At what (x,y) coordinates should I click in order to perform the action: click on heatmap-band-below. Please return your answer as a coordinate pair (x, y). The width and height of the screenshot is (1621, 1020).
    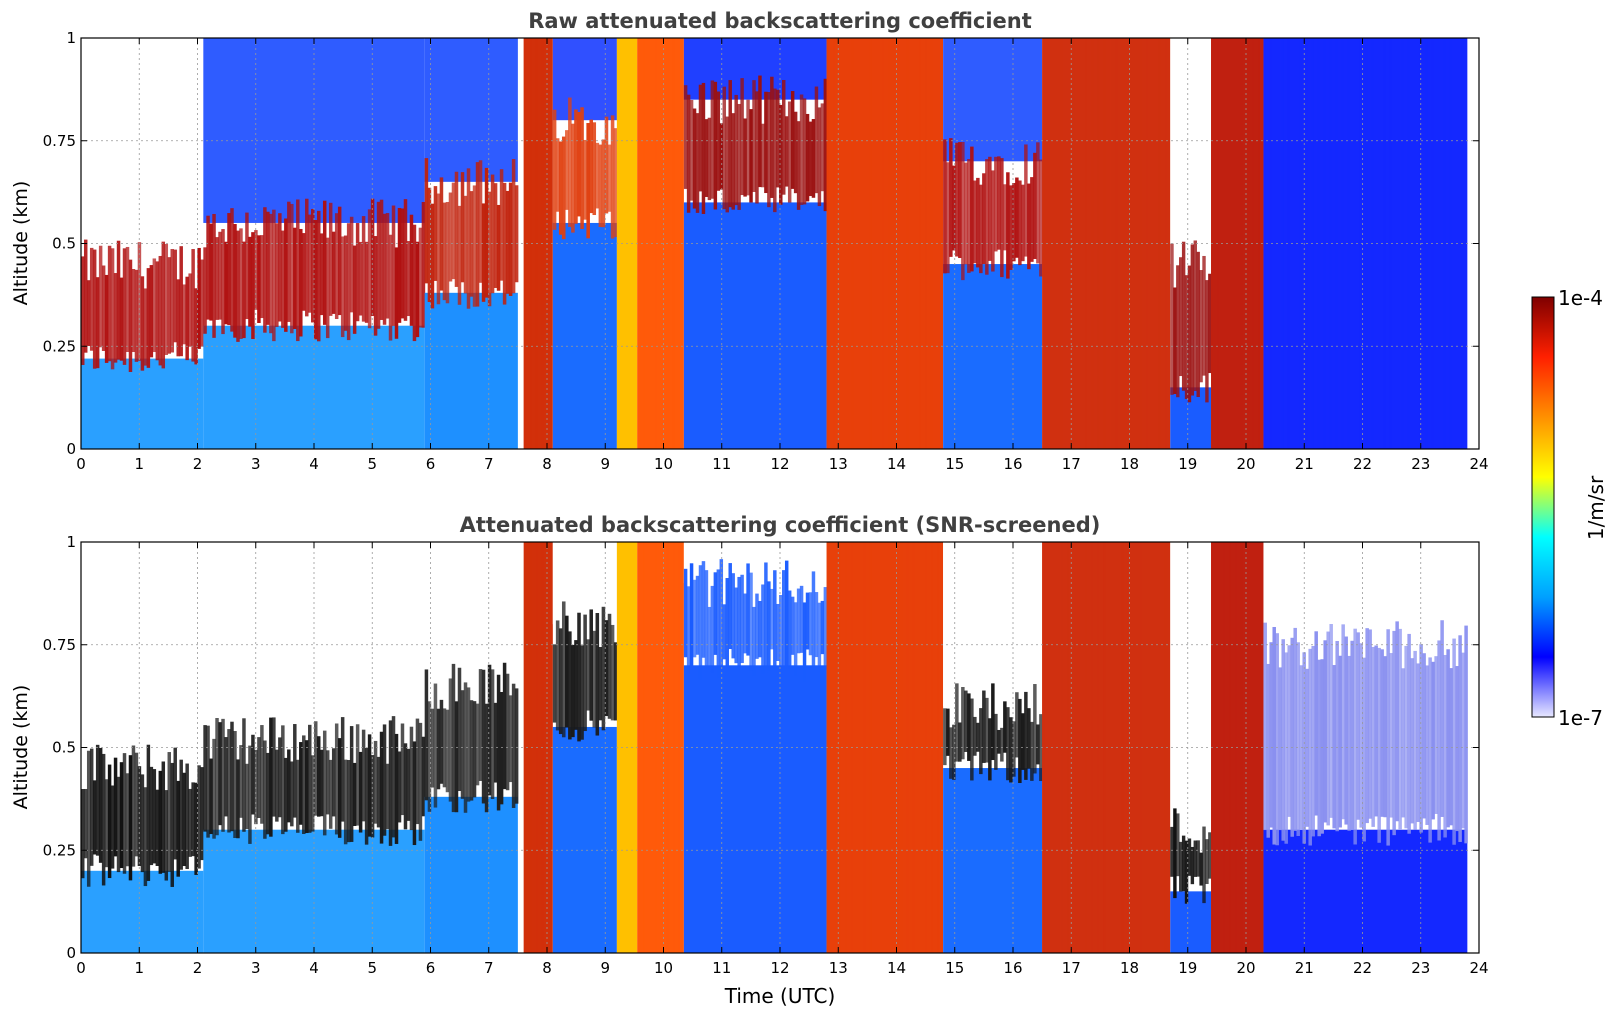
    Looking at the image, I should click on (993, 356).